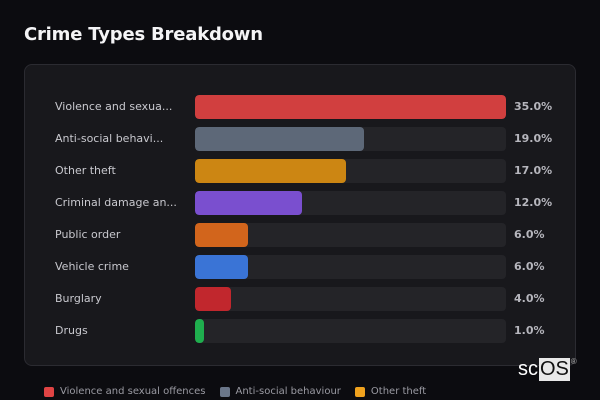 The height and width of the screenshot is (400, 600). I want to click on bar-label: Burglary, so click(78, 298).